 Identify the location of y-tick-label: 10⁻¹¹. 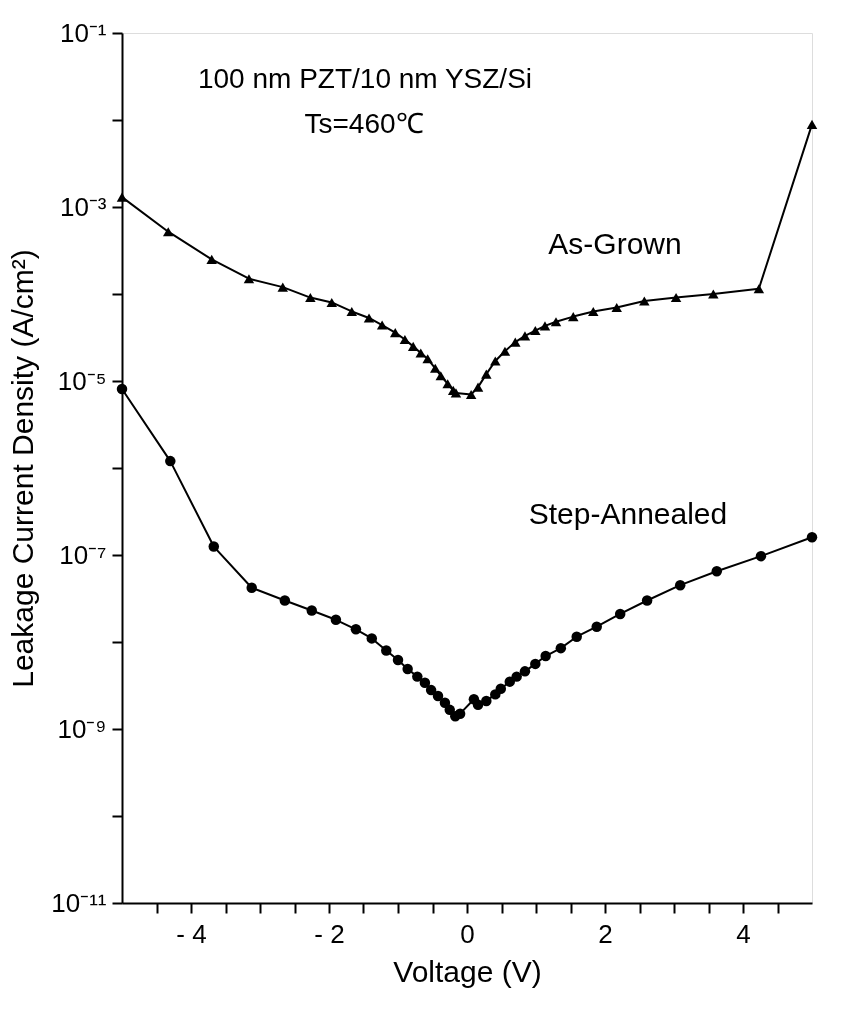
(79, 902).